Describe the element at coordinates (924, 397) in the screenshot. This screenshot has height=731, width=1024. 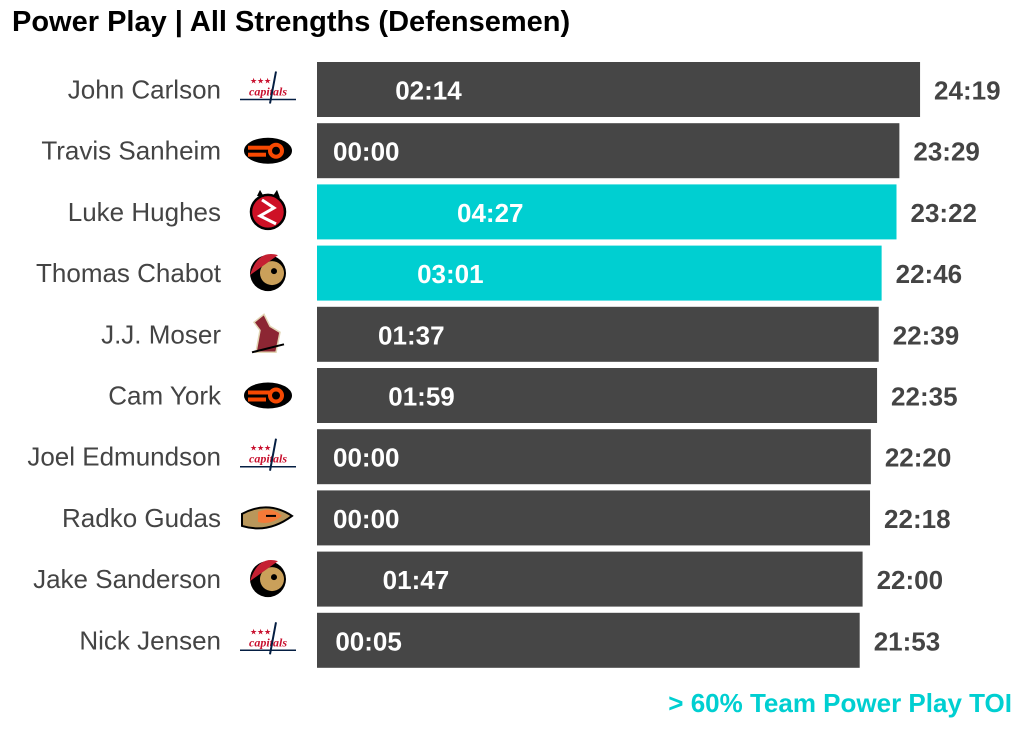
I see `total-toi-label: 22:35` at that location.